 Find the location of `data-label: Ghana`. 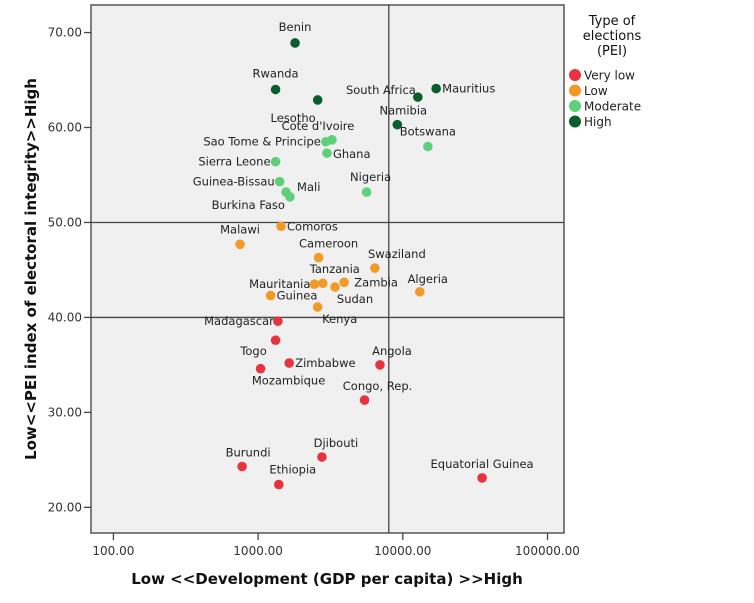

data-label: Ghana is located at coordinates (352, 154).